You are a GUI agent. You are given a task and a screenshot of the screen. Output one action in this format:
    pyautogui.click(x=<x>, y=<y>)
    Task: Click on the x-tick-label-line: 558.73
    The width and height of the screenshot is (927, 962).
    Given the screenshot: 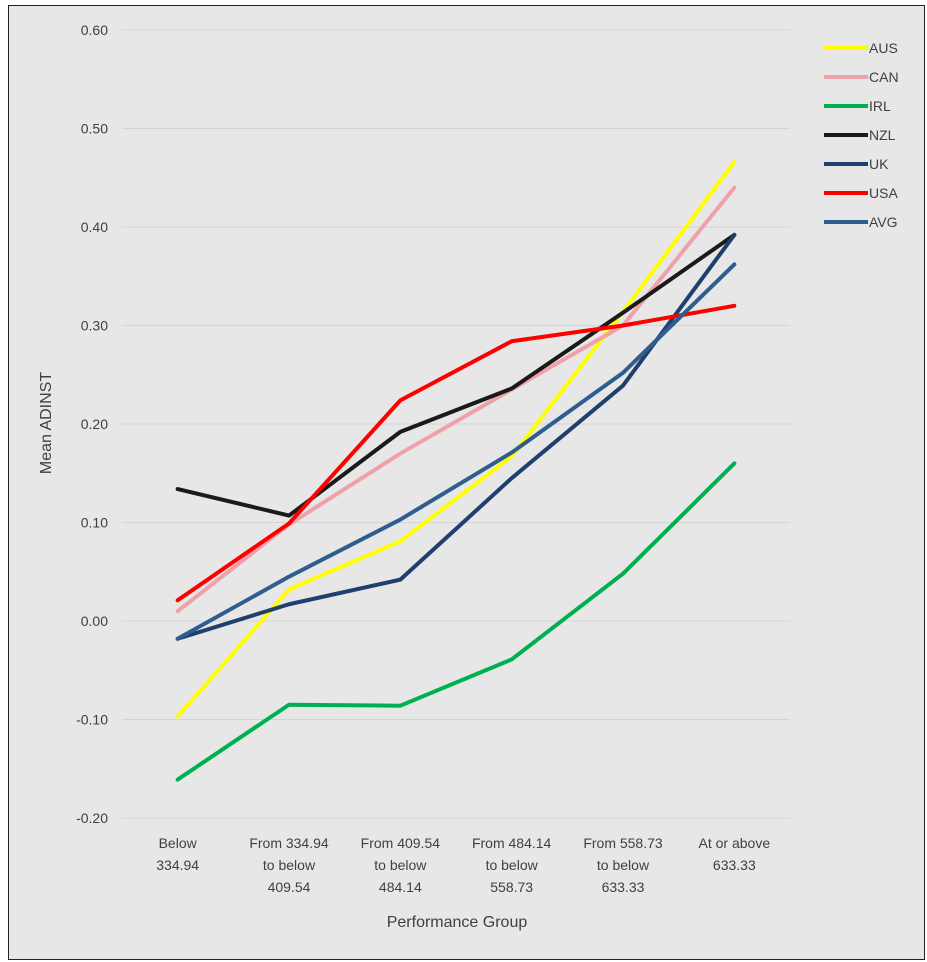 What is the action you would take?
    pyautogui.click(x=511, y=887)
    